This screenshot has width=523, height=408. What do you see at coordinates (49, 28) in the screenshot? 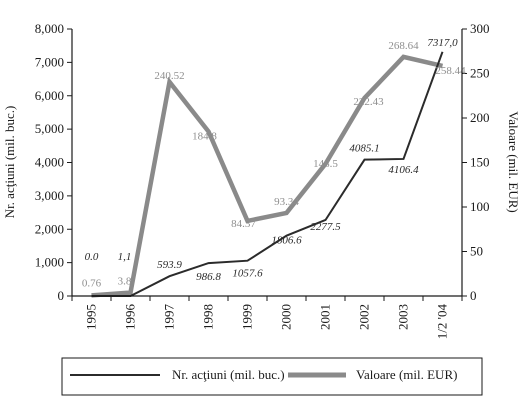
I see `left-tick-label: 8,000` at bounding box center [49, 28].